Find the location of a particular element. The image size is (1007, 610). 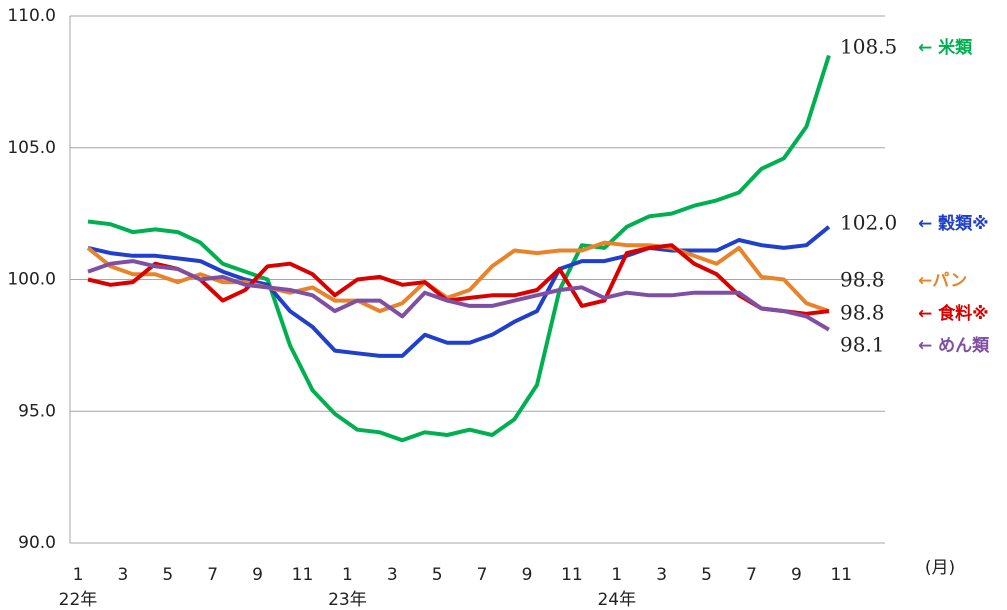

legend-label: ← めん類 is located at coordinates (954, 346).